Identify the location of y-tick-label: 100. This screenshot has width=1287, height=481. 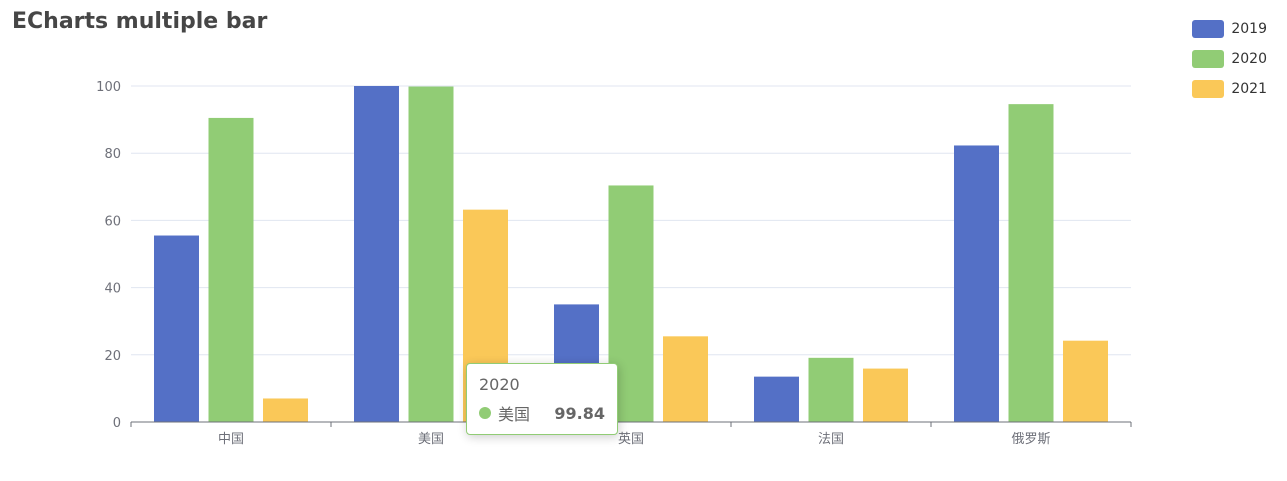
(108, 87).